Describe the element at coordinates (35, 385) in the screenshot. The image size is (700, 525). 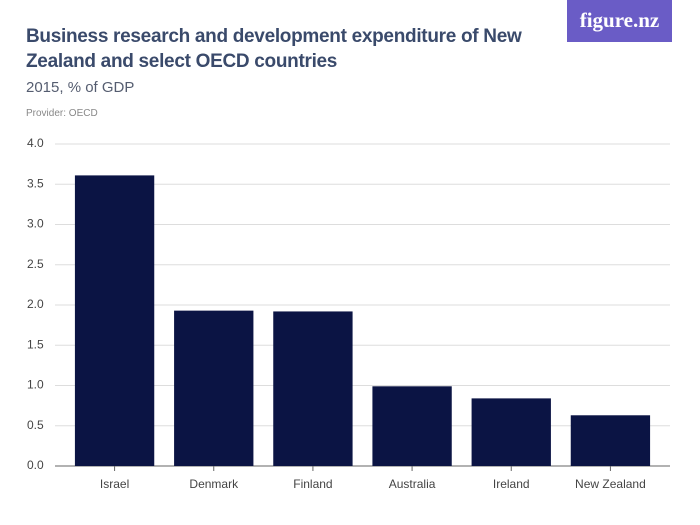
I see `y-tick-label: 1.0` at that location.